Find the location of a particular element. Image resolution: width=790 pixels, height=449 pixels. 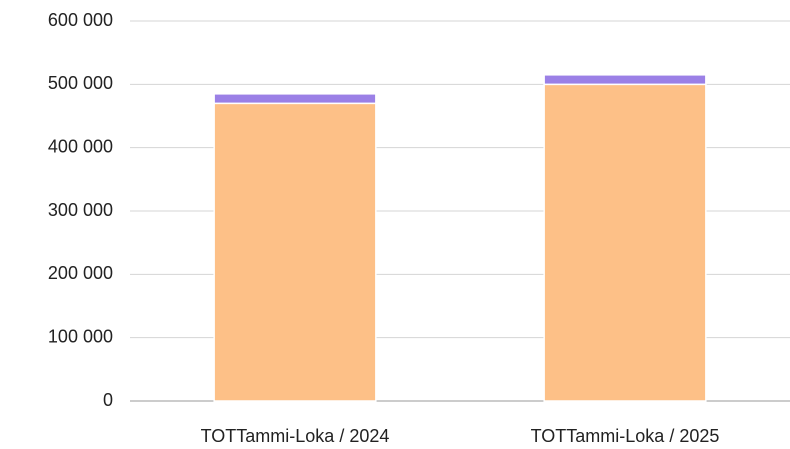

y-tick-label: 400 000 is located at coordinates (80, 146).